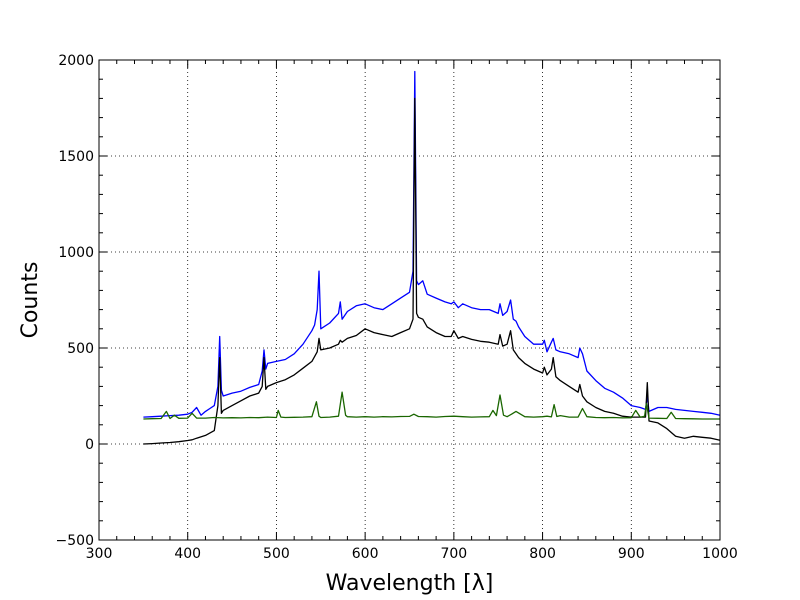  I want to click on series-line-green, so click(431, 405).